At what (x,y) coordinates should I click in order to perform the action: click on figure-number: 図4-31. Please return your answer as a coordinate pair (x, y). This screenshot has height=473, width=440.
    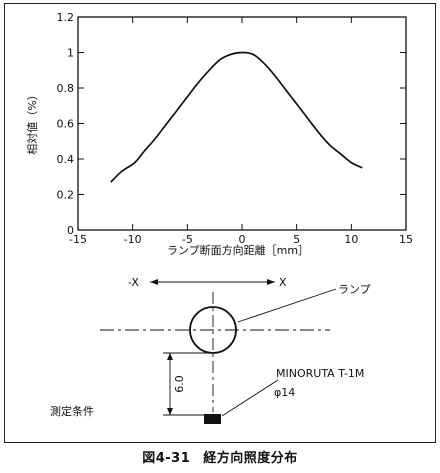
    Looking at the image, I should click on (166, 458).